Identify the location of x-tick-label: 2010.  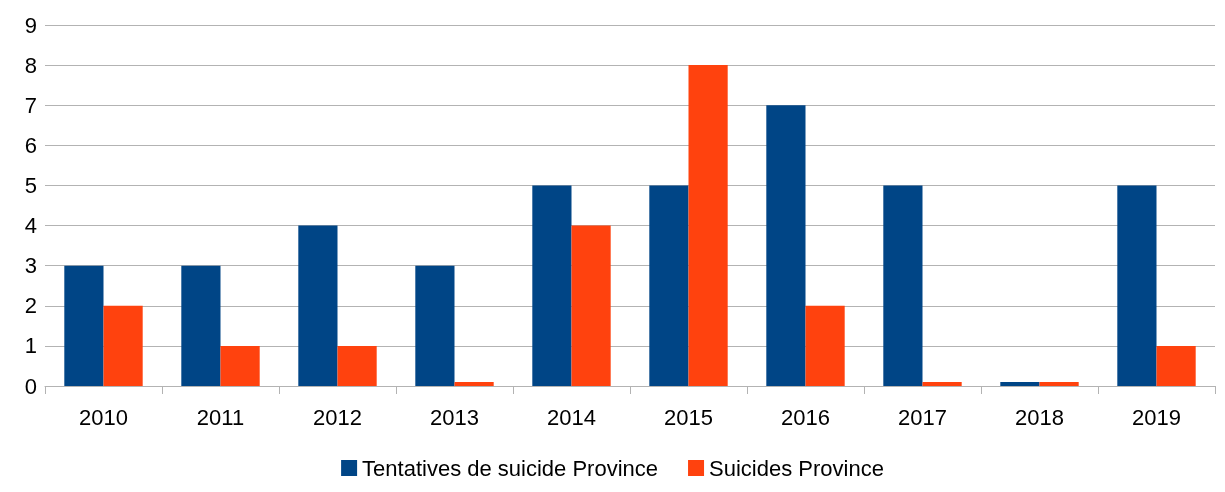
(103, 417).